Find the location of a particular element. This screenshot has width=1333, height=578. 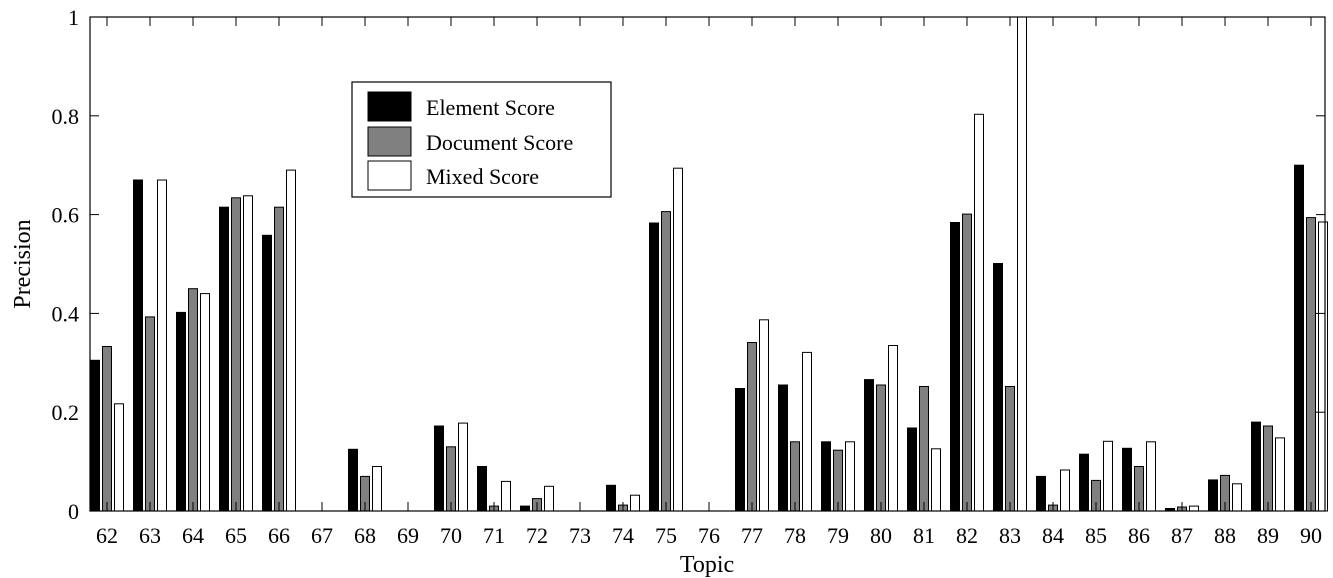

y-tick-label-1: 1 is located at coordinates (73, 17).